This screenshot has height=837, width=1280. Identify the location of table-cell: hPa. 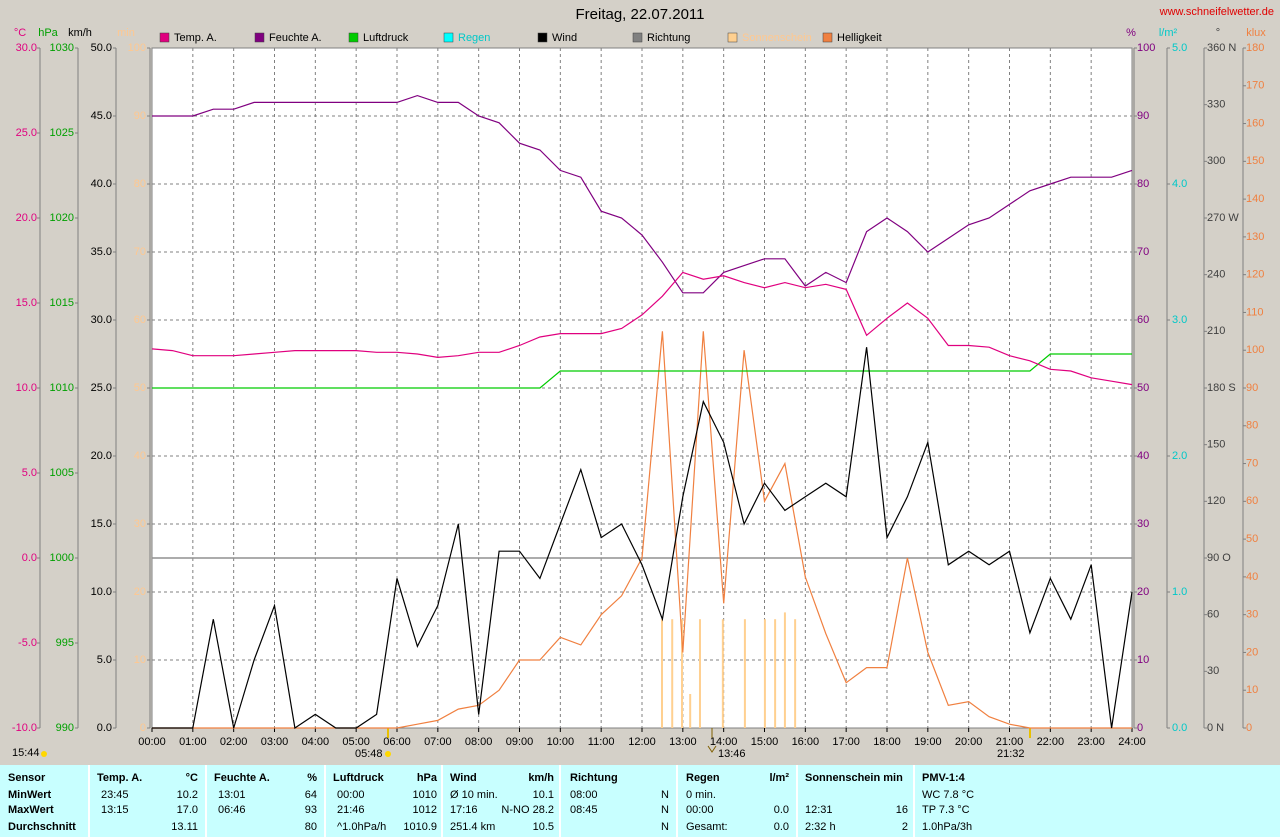
(426, 778).